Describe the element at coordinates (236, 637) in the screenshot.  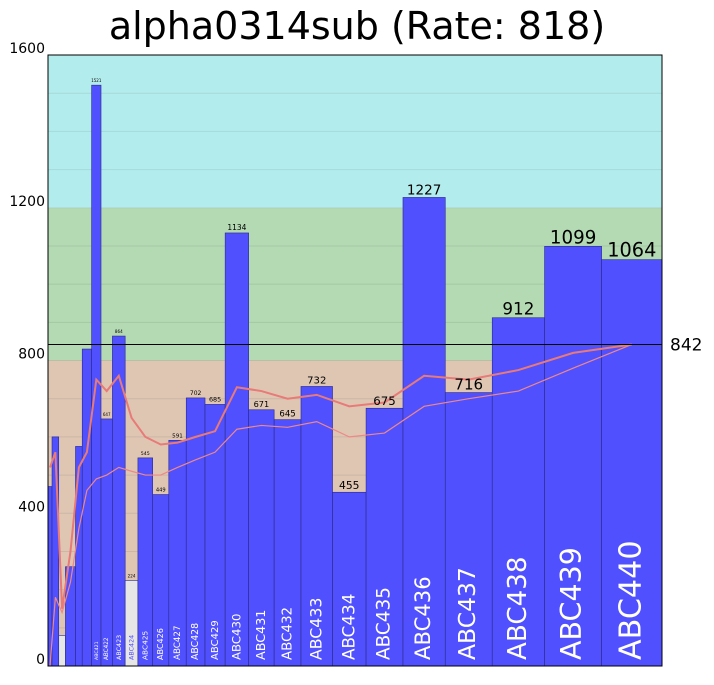
I see `bar-name-label: ABC430` at that location.